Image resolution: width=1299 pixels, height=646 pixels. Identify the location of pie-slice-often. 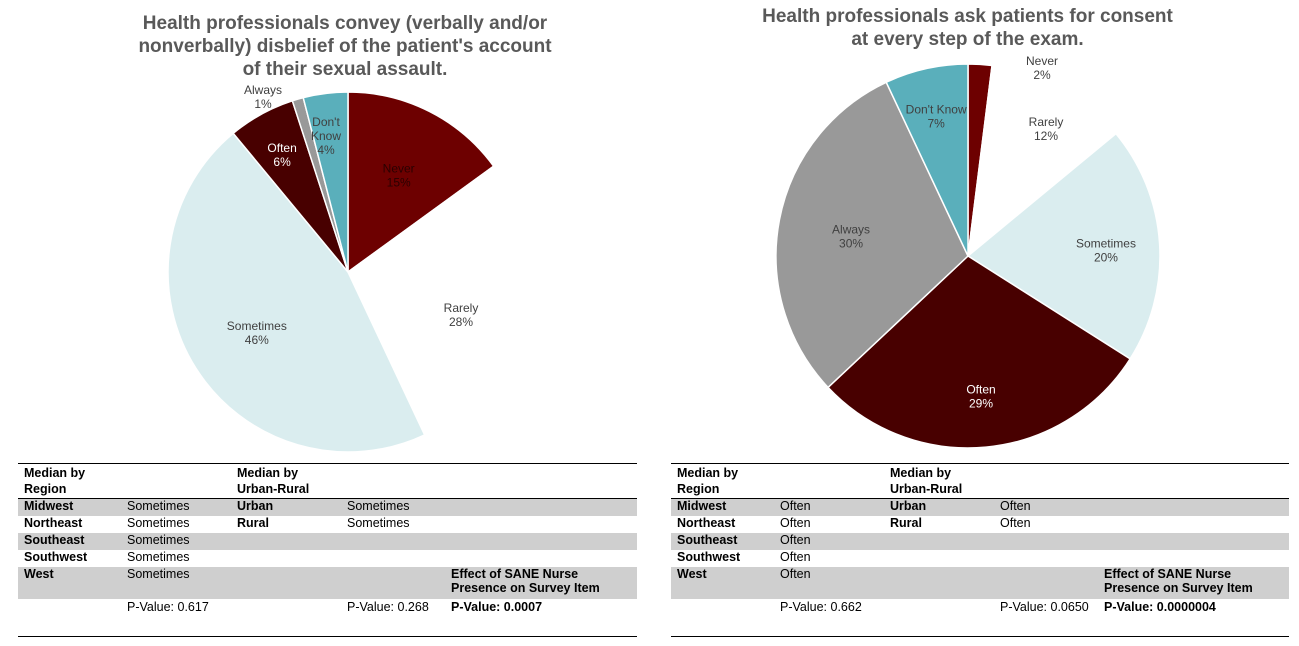
(979, 352).